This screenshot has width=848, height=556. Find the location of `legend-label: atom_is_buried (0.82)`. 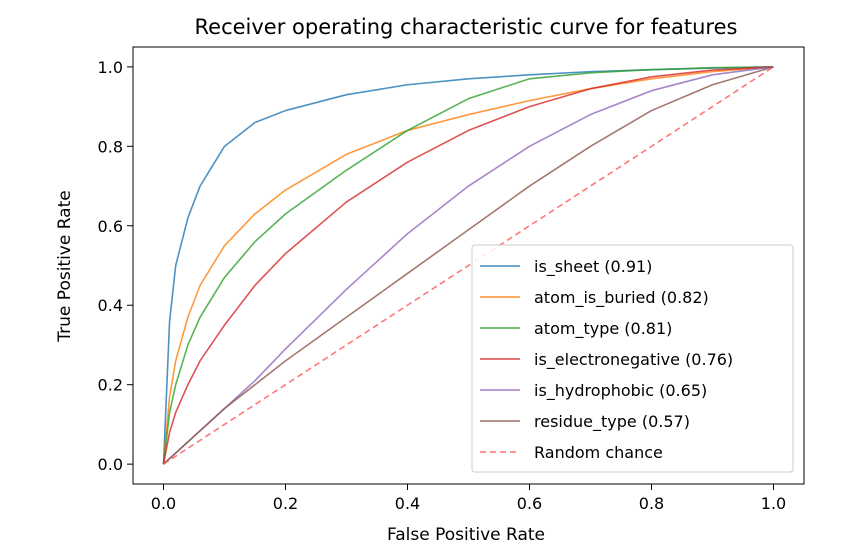

legend-label: atom_is_buried (0.82) is located at coordinates (621, 298).